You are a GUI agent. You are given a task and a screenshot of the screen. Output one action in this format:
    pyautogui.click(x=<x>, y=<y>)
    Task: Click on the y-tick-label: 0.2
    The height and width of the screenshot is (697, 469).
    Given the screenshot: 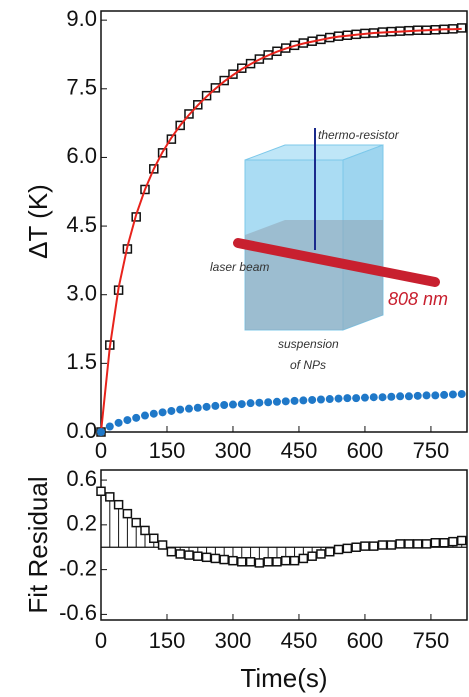 What is the action you would take?
    pyautogui.click(x=81, y=523)
    